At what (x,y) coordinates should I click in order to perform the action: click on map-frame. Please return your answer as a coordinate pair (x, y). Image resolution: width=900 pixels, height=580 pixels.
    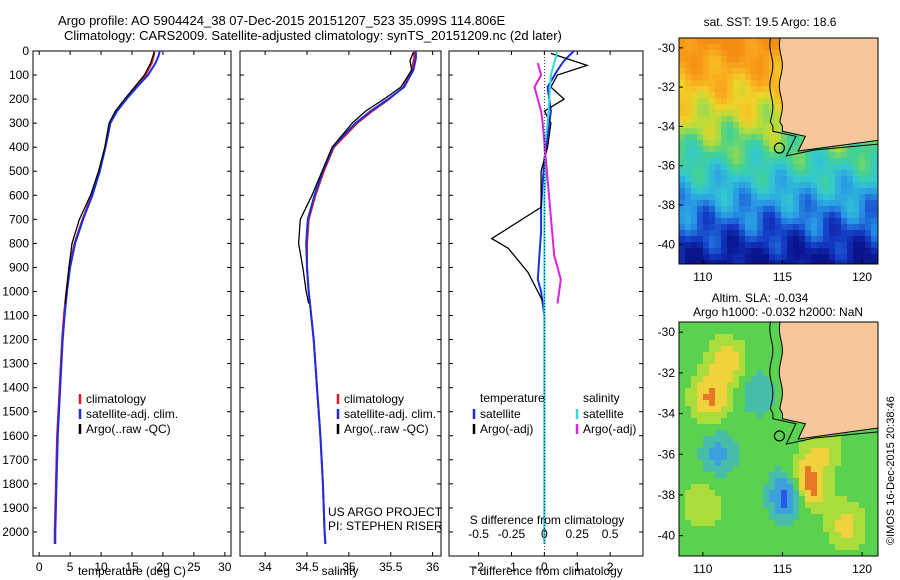
    Looking at the image, I should click on (778, 439).